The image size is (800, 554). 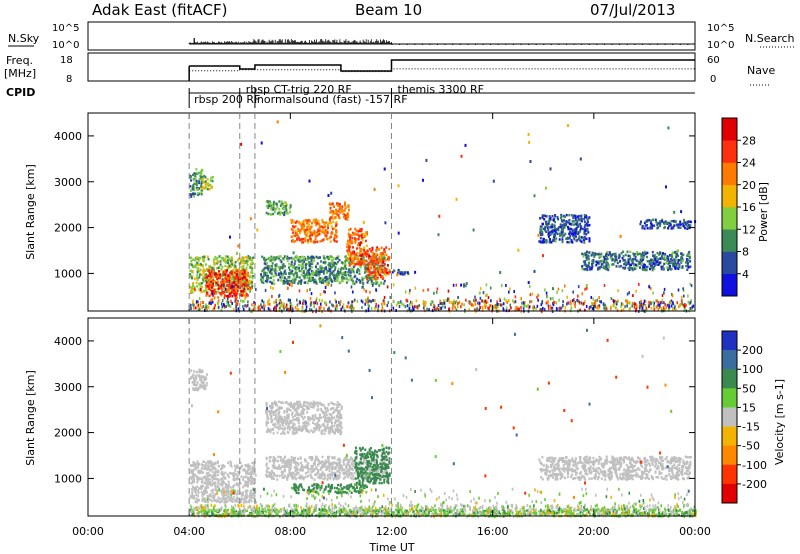 What do you see at coordinates (159, 10) in the screenshot?
I see `plot-title: Adak East (fitACF)` at bounding box center [159, 10].